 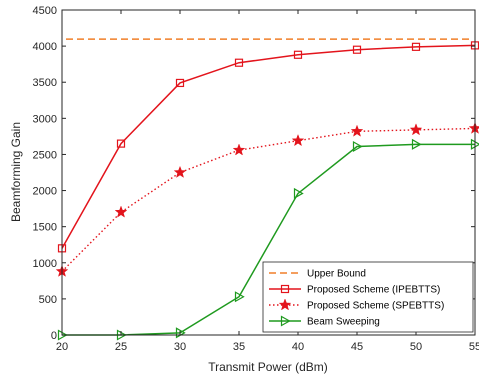 I want to click on y-tick-label: 3000, so click(x=45, y=119).